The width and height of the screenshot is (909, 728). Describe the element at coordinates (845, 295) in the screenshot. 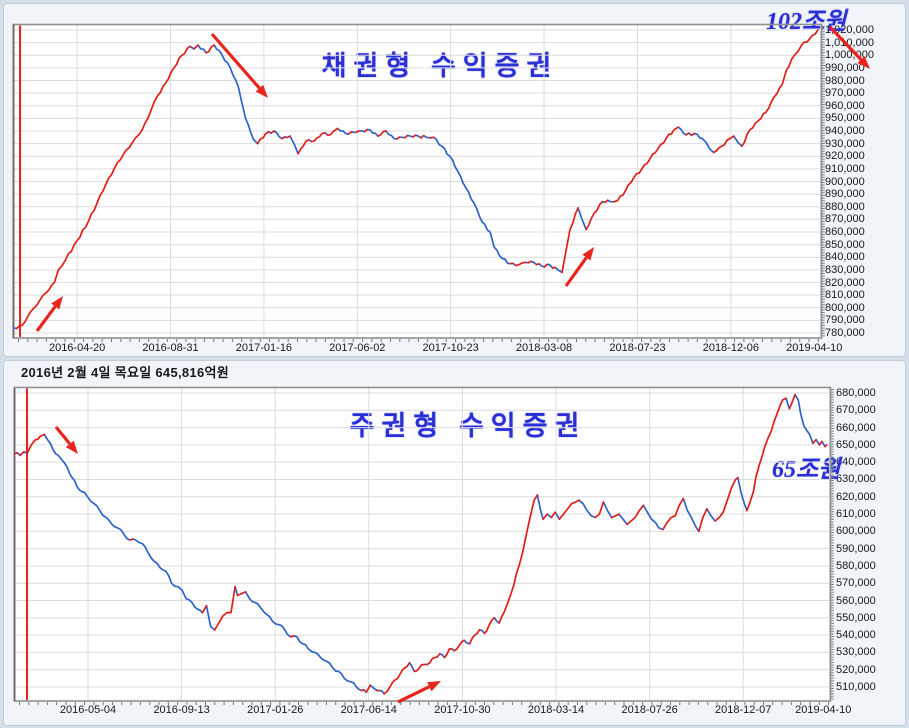

I see `y-axis-label: 810,000` at that location.